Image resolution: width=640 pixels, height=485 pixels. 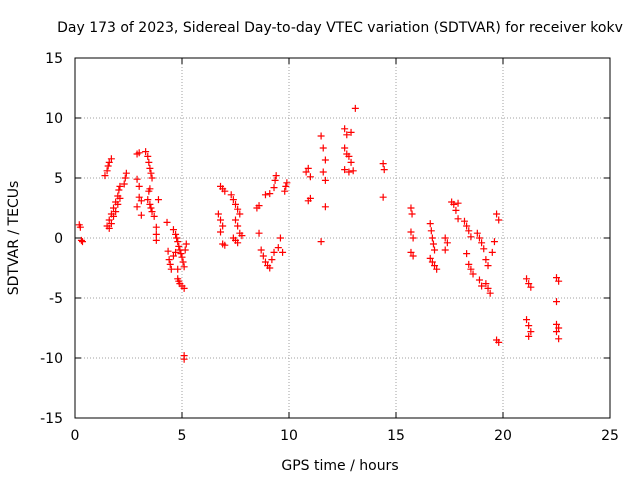 I want to click on y-tick-label: 15, so click(x=54, y=59).